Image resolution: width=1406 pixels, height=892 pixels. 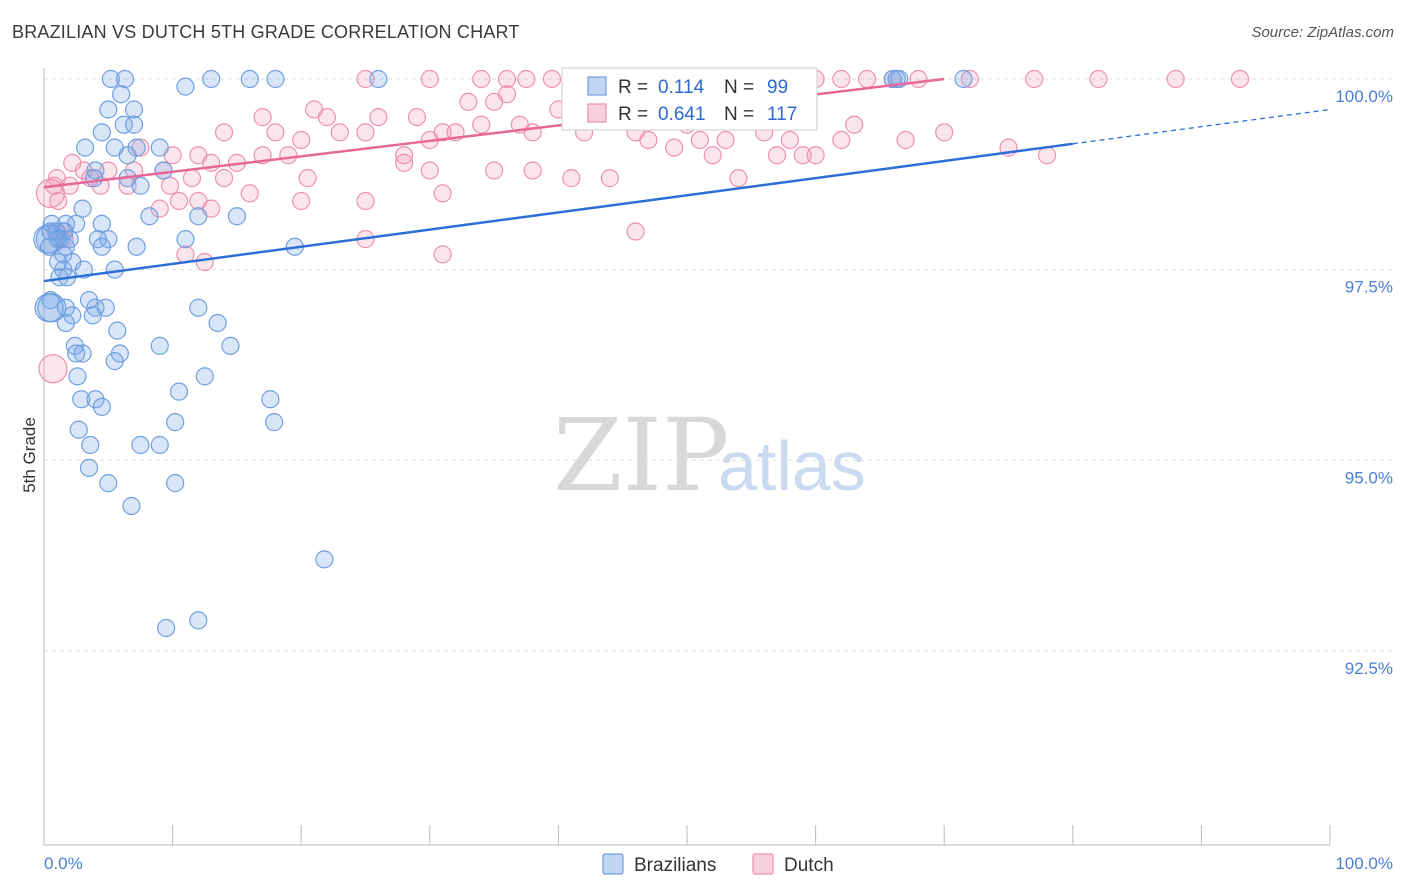 What do you see at coordinates (809, 865) in the screenshot?
I see `bottom-legend-label-dutch: Dutch` at bounding box center [809, 865].